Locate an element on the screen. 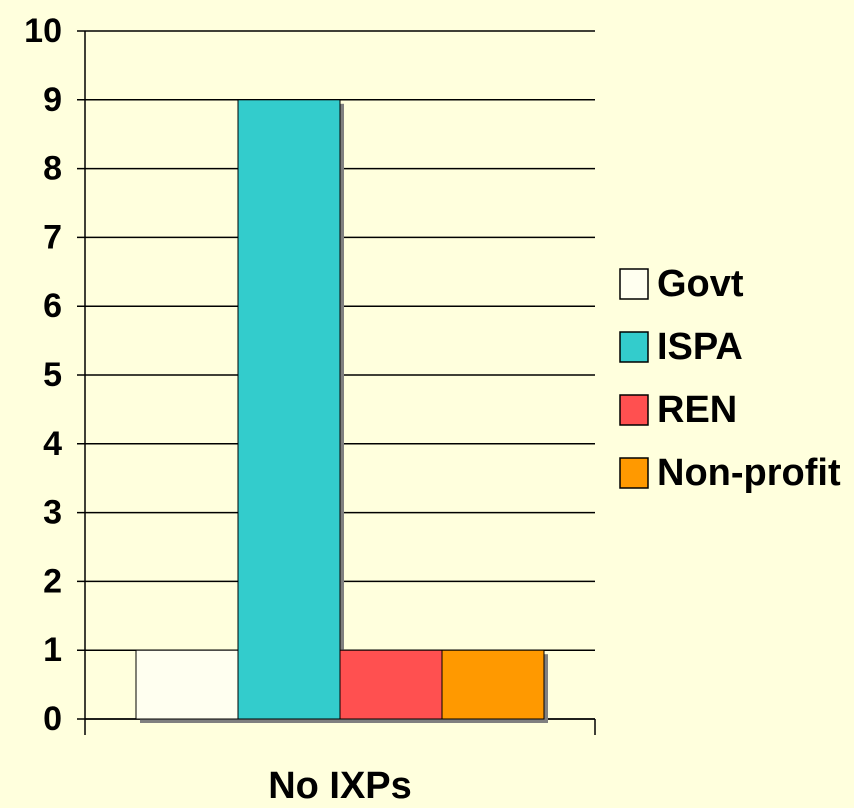 The width and height of the screenshot is (854, 808). legend-label: Non-profit is located at coordinates (749, 473).